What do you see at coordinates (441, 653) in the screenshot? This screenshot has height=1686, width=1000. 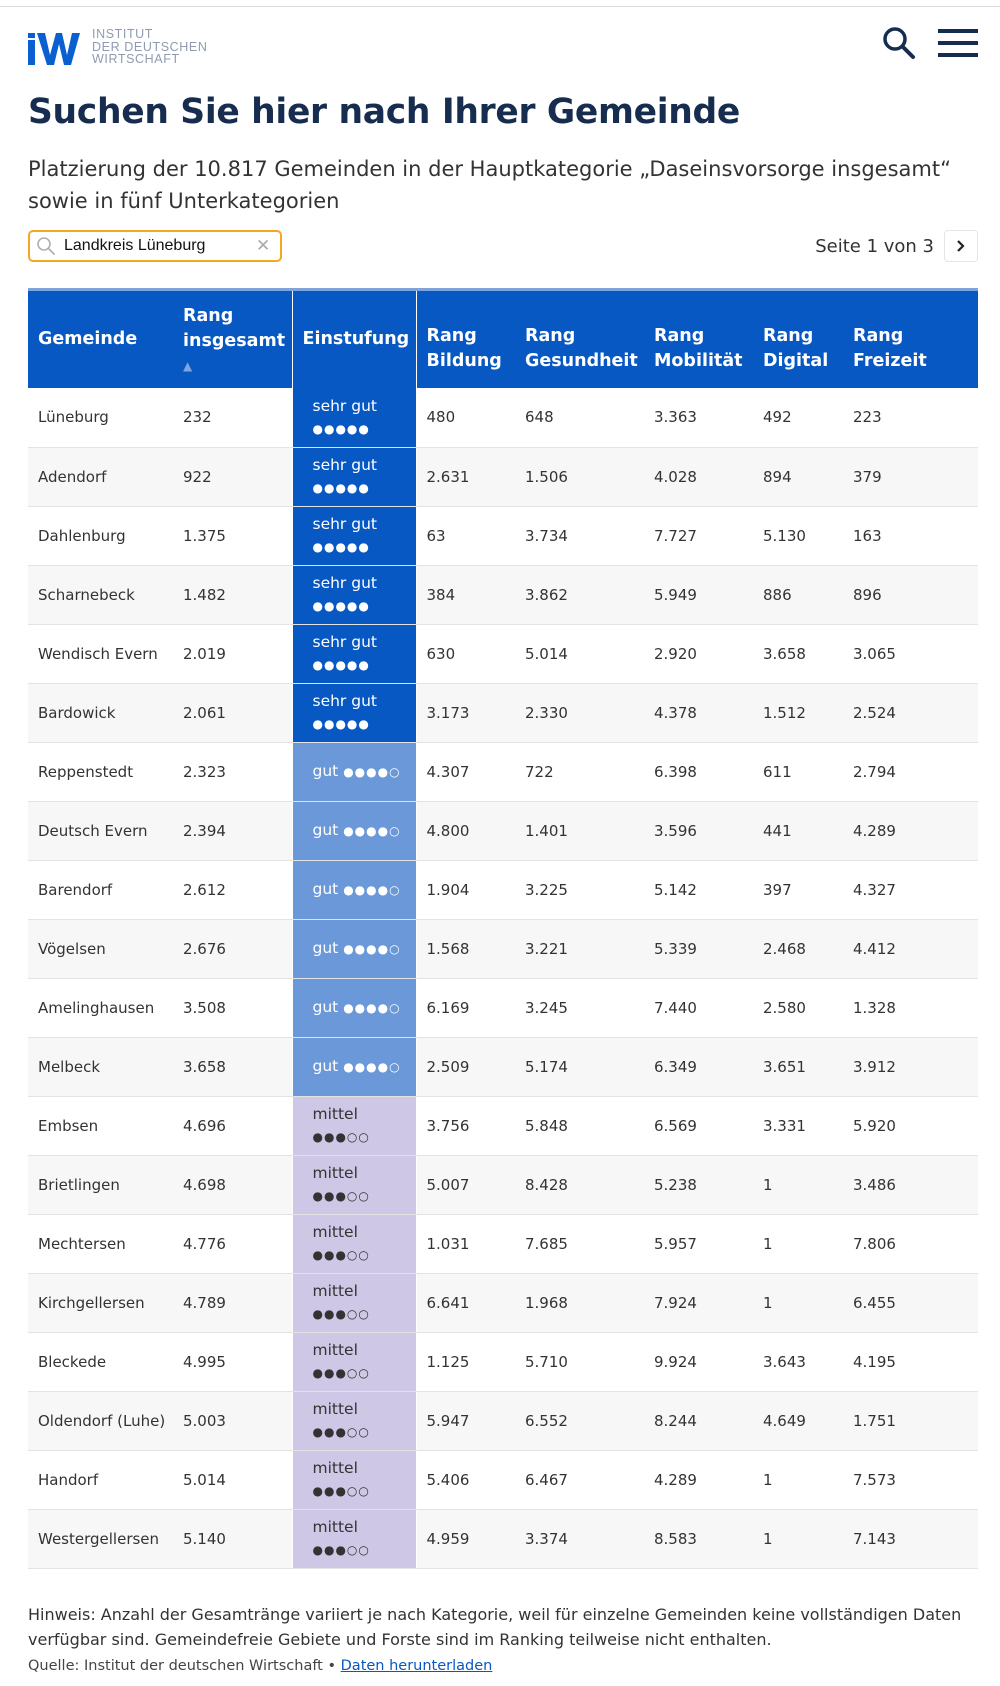 I see `cell-rang-bildung-value: 630` at bounding box center [441, 653].